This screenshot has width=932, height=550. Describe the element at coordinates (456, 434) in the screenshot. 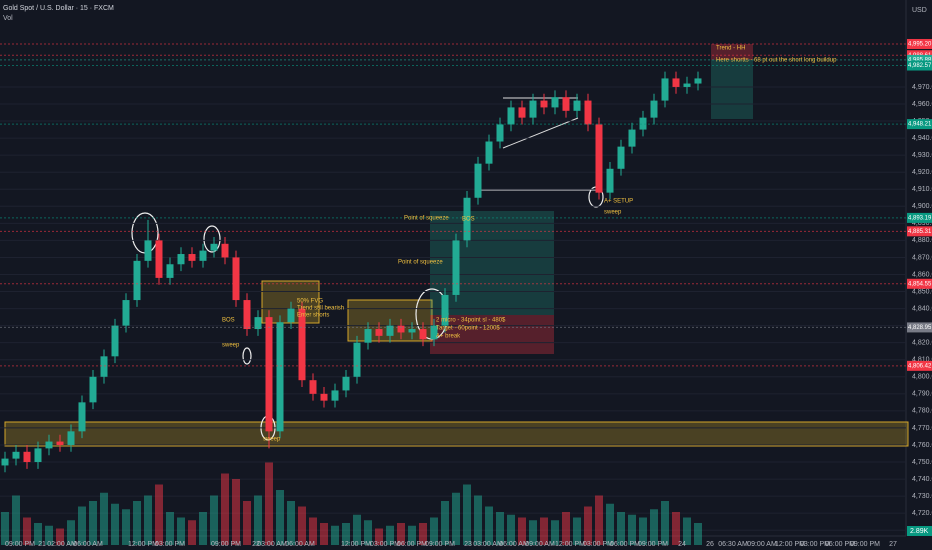

I see `zone` at that location.